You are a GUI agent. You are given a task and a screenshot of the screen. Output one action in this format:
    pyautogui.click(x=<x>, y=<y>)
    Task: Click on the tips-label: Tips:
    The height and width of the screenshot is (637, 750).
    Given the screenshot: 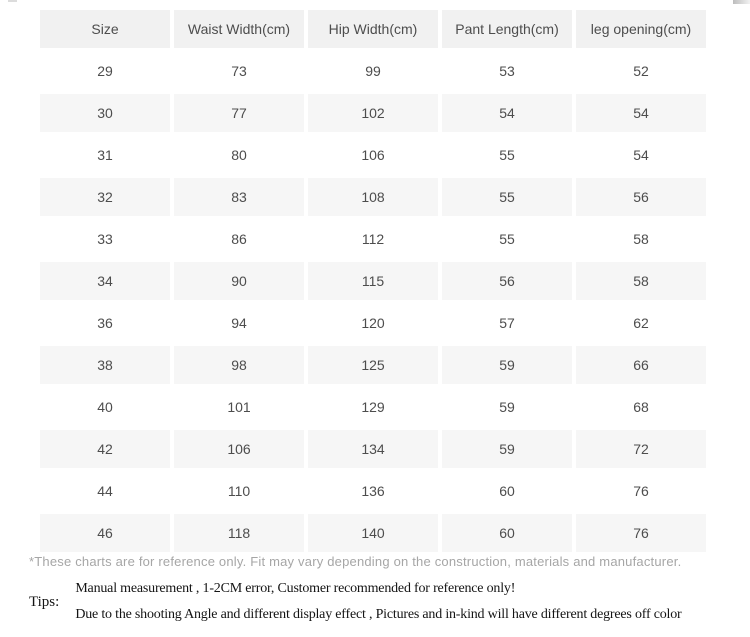 What is the action you would take?
    pyautogui.click(x=44, y=601)
    